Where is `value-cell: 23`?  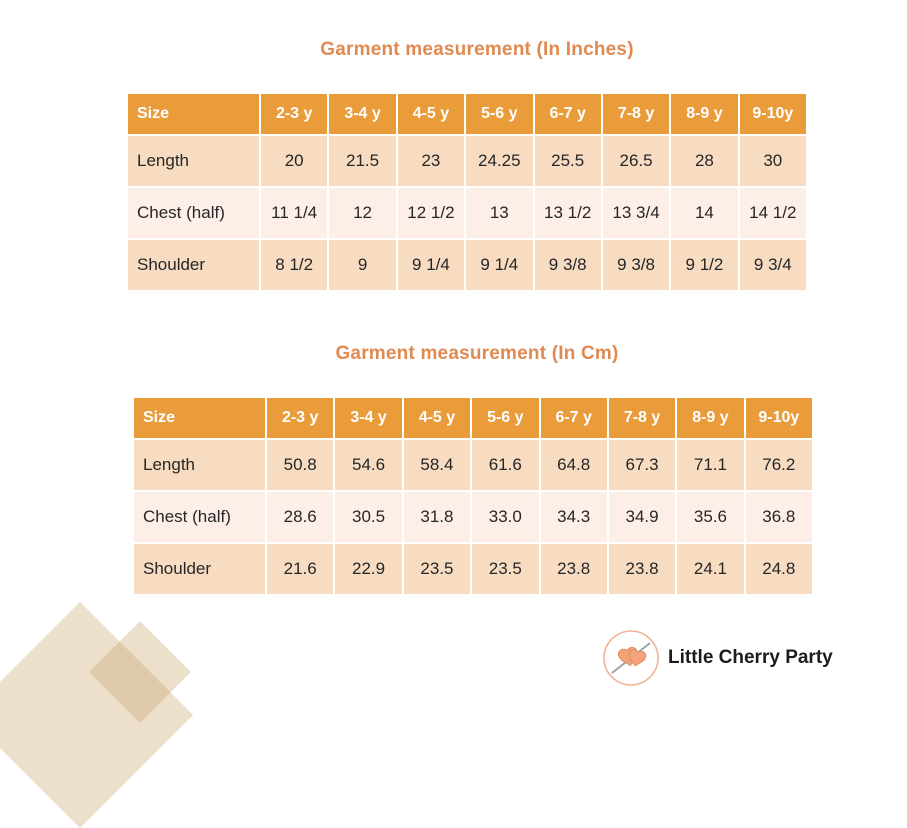 value-cell: 23 is located at coordinates (431, 161).